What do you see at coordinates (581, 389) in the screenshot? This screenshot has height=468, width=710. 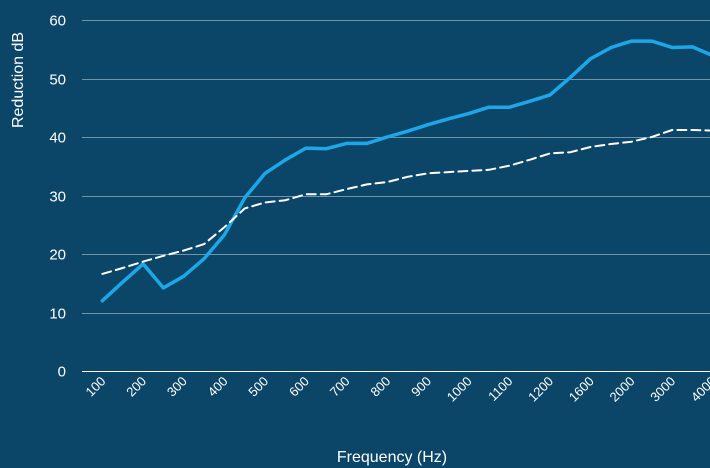 I see `x-tick-label: 1600` at bounding box center [581, 389].